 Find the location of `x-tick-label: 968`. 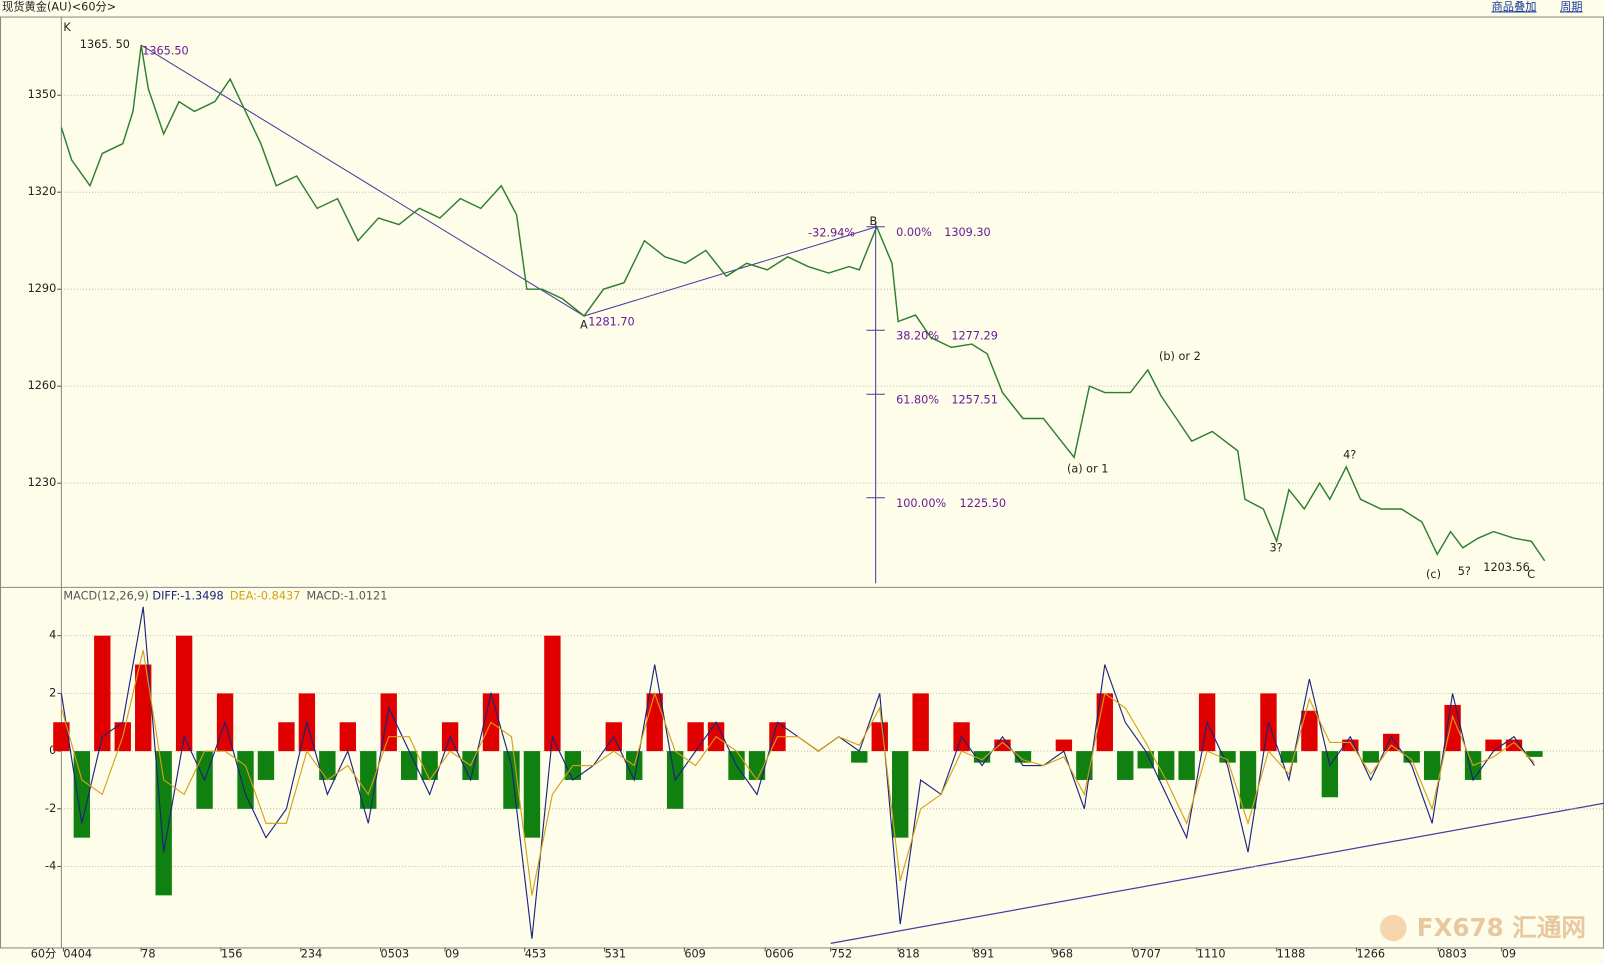

x-tick-label: 968 is located at coordinates (1062, 954).